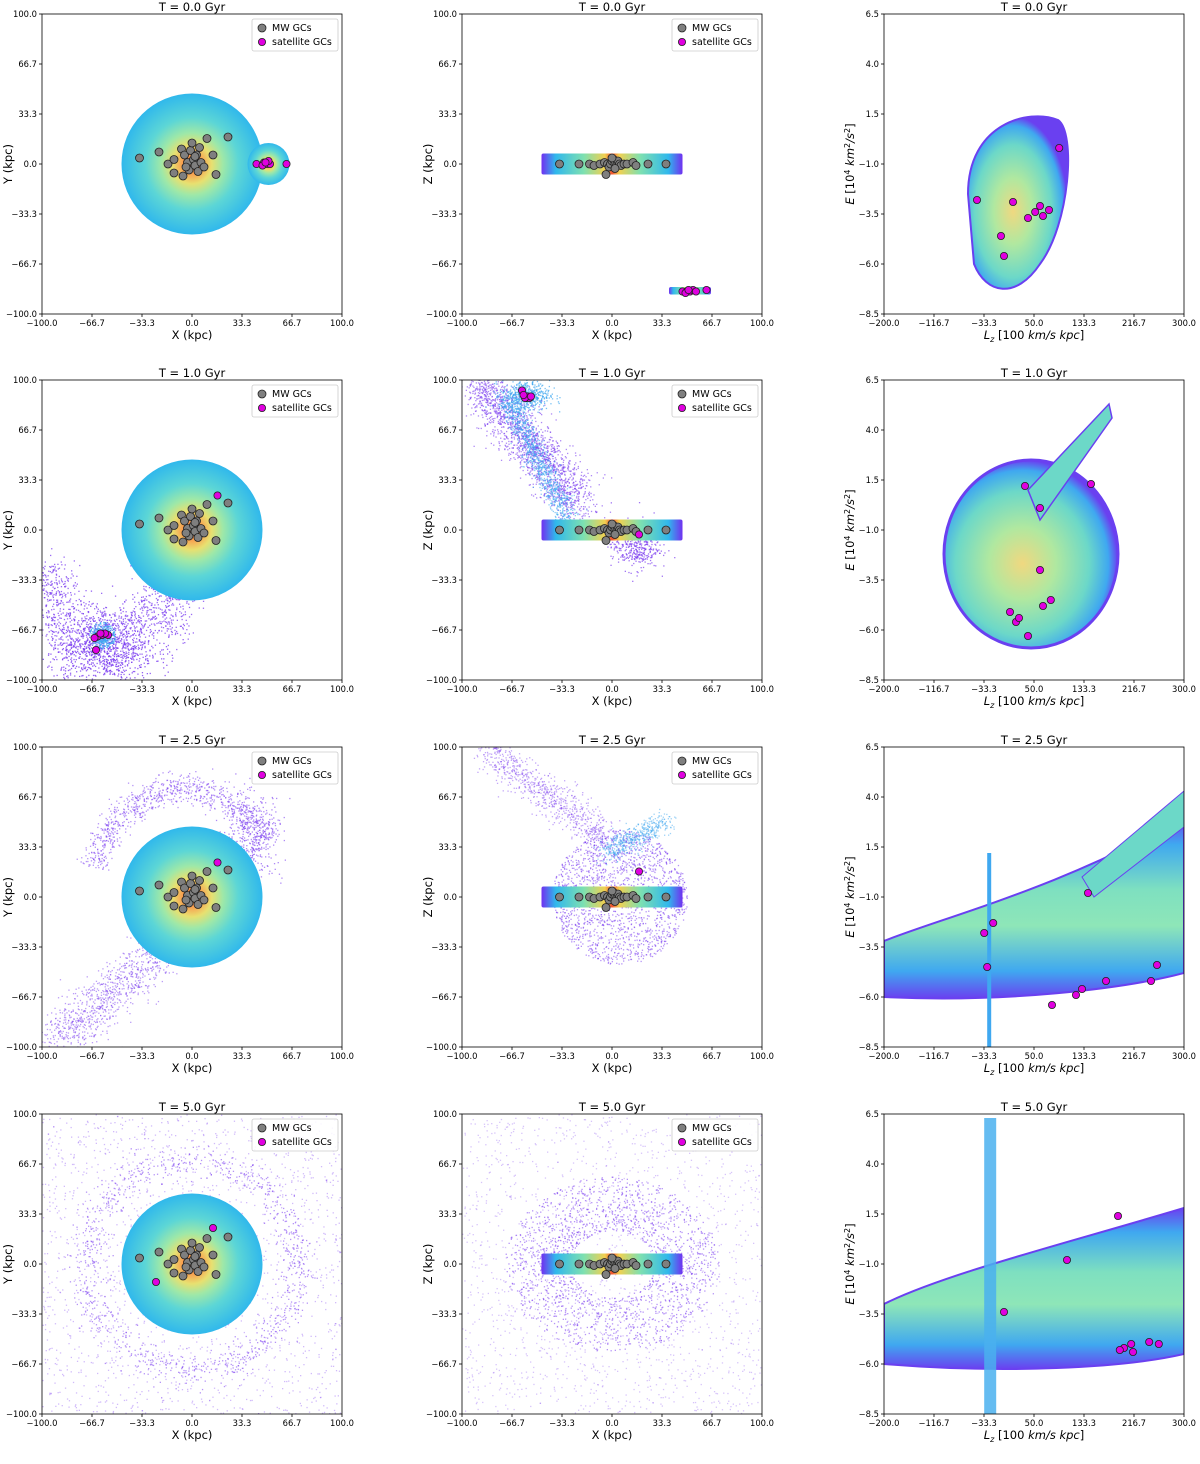  I want to click on y-tick-label: 4.0, so click(872, 430).